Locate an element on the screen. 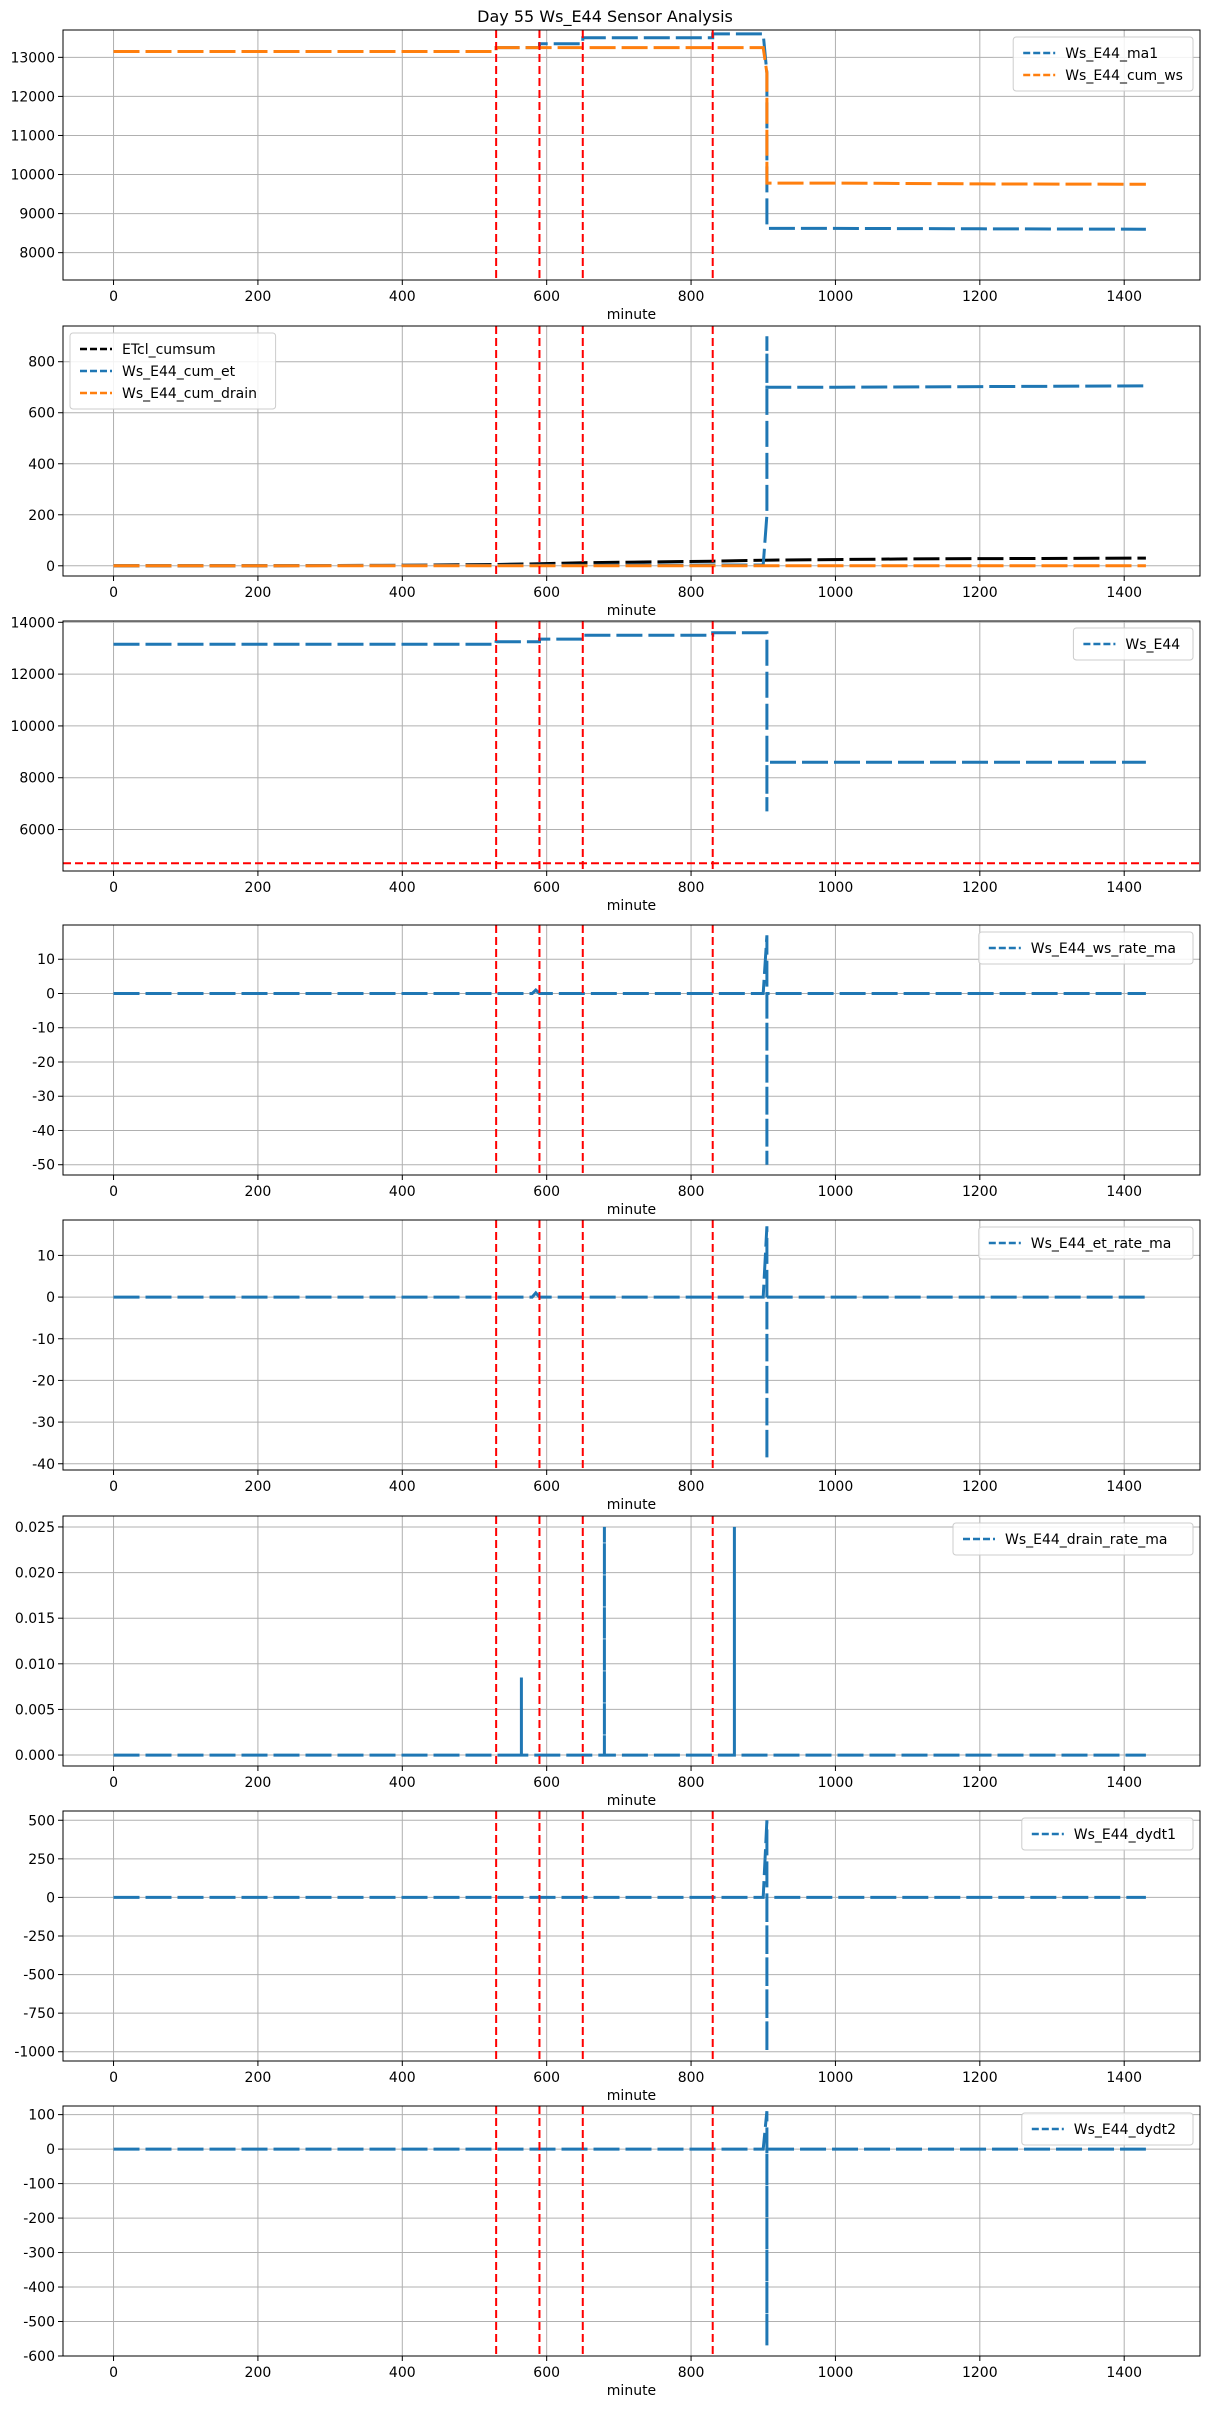  y-tick-label: 9000 is located at coordinates (37, 215).